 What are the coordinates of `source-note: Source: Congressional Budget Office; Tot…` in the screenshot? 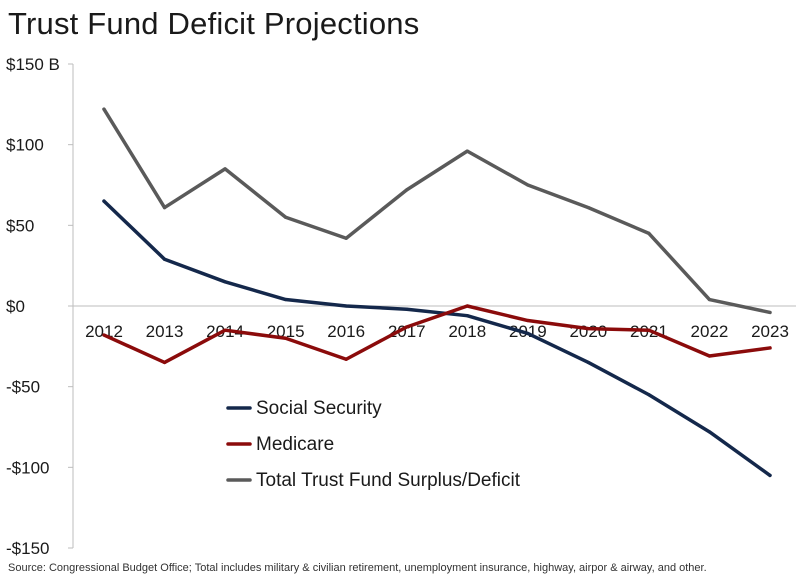 It's located at (357, 568).